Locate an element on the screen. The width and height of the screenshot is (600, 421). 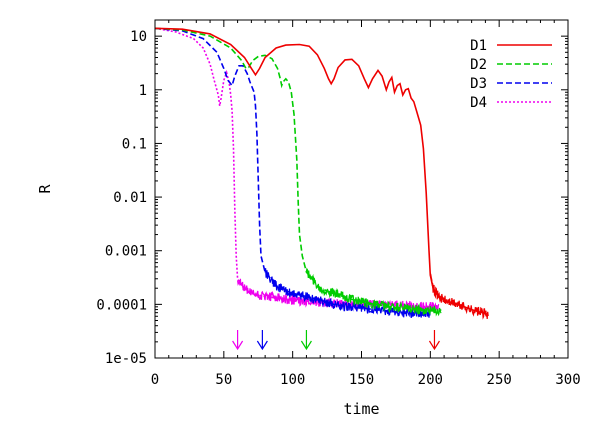
y-tick-label: 0.01 is located at coordinates (130, 198).